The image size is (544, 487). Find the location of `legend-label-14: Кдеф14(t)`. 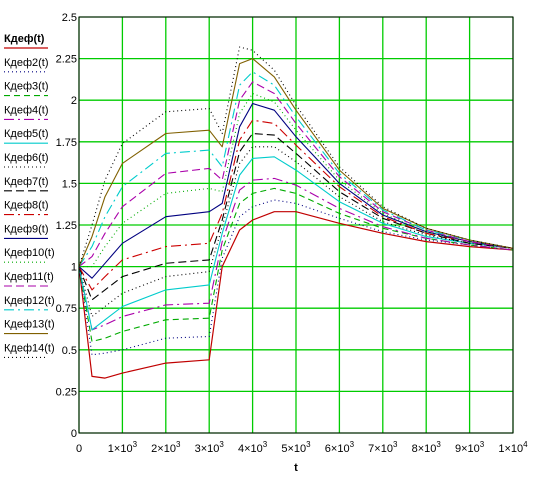

legend-label-14: Кдеф14(t) is located at coordinates (29, 348).